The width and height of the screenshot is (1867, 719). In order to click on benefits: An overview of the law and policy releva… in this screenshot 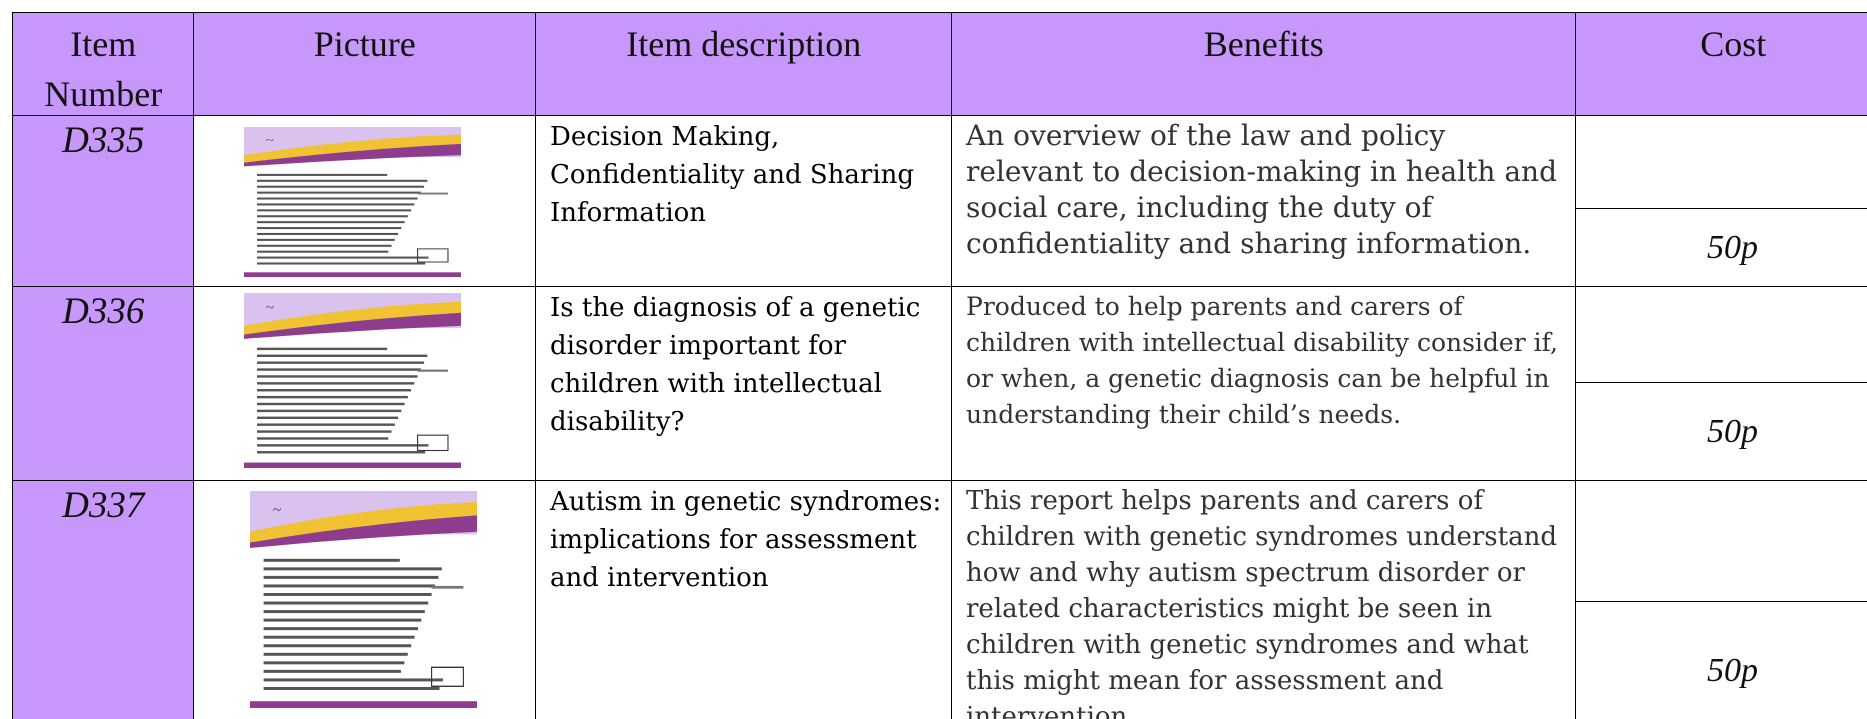, I will do `click(1264, 201)`.